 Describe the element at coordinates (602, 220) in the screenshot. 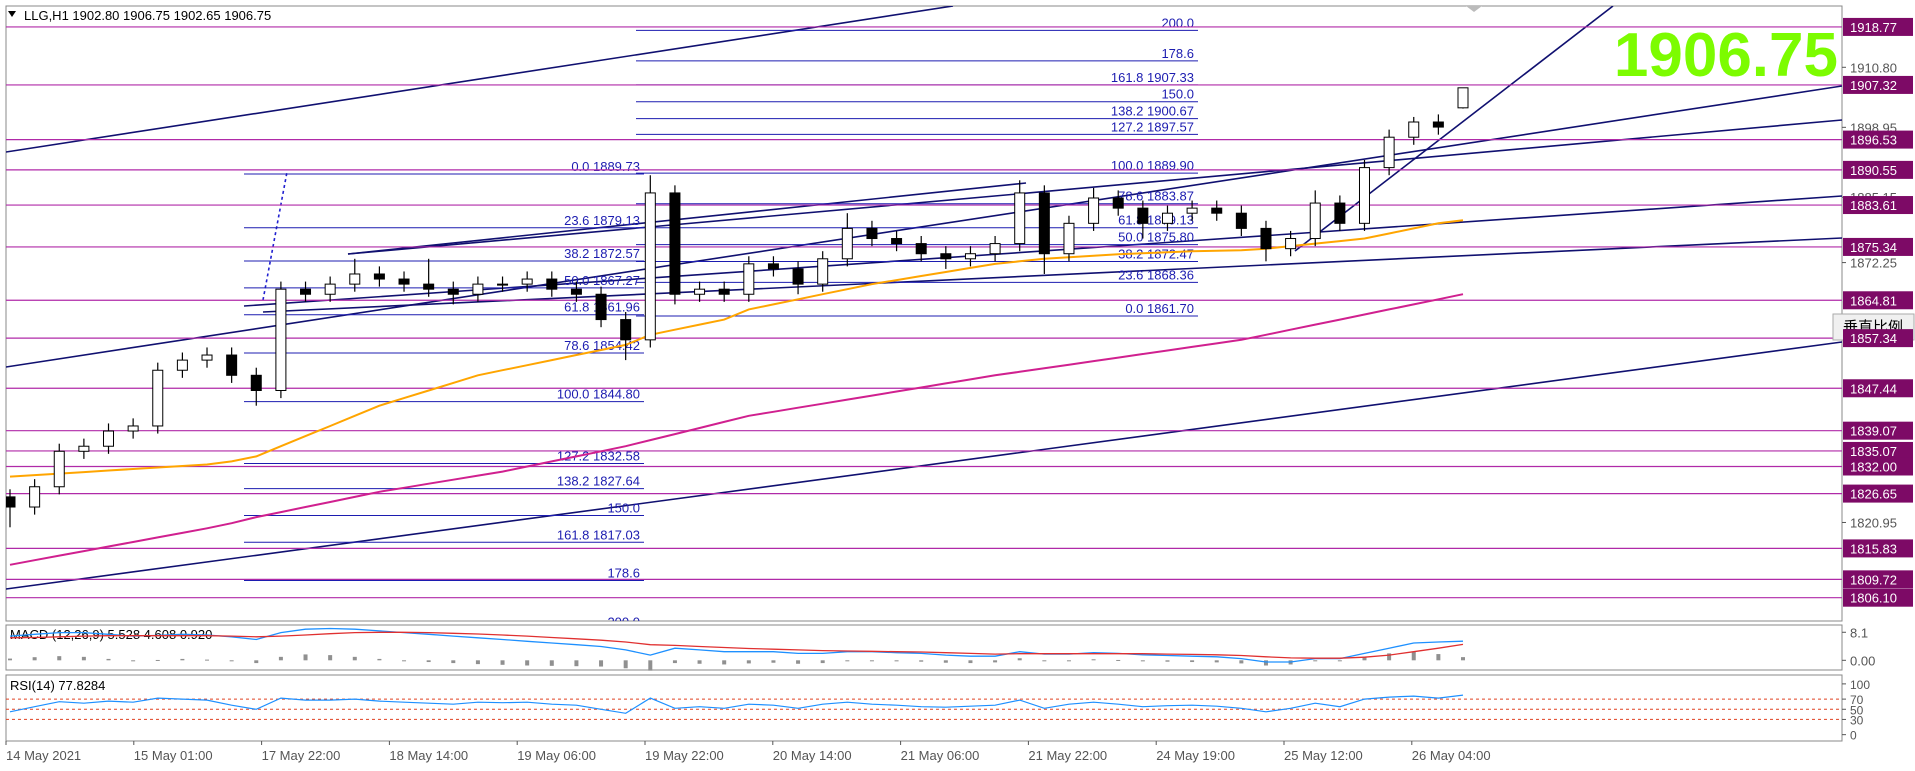

I see `fib-label: 23.6 1879.13` at that location.